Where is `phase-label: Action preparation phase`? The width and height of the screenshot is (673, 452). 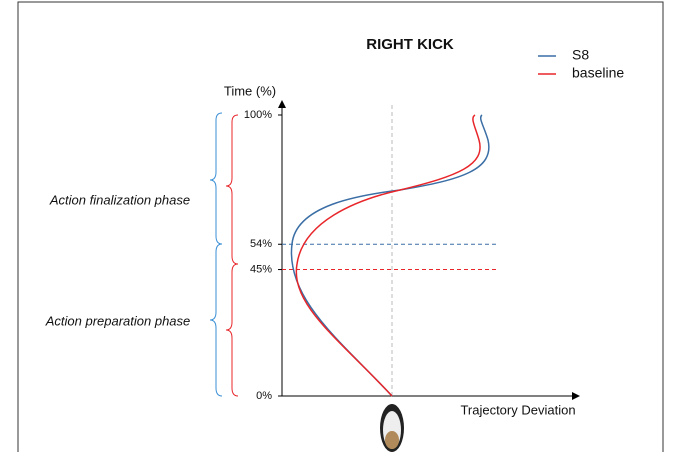 phase-label: Action preparation phase is located at coordinates (118, 320).